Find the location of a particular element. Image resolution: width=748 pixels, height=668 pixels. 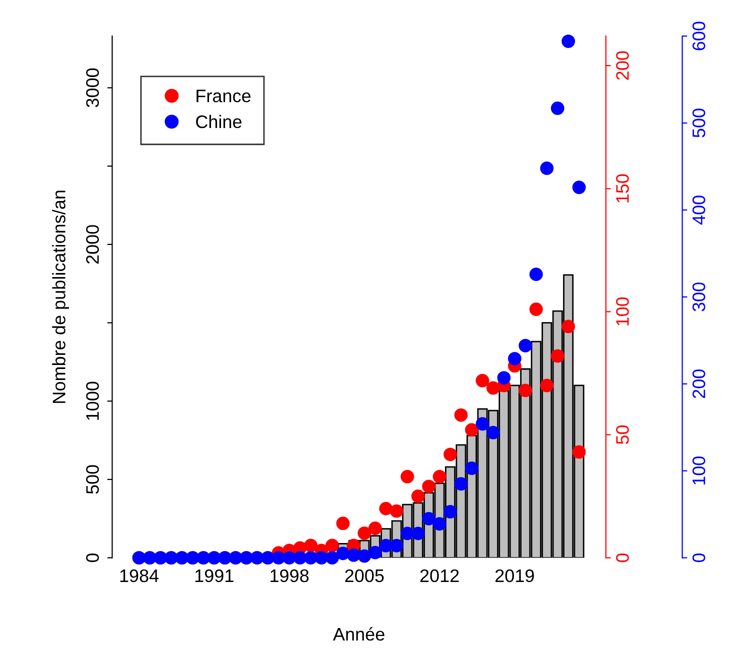

legend-label: Chine is located at coordinates (219, 121).